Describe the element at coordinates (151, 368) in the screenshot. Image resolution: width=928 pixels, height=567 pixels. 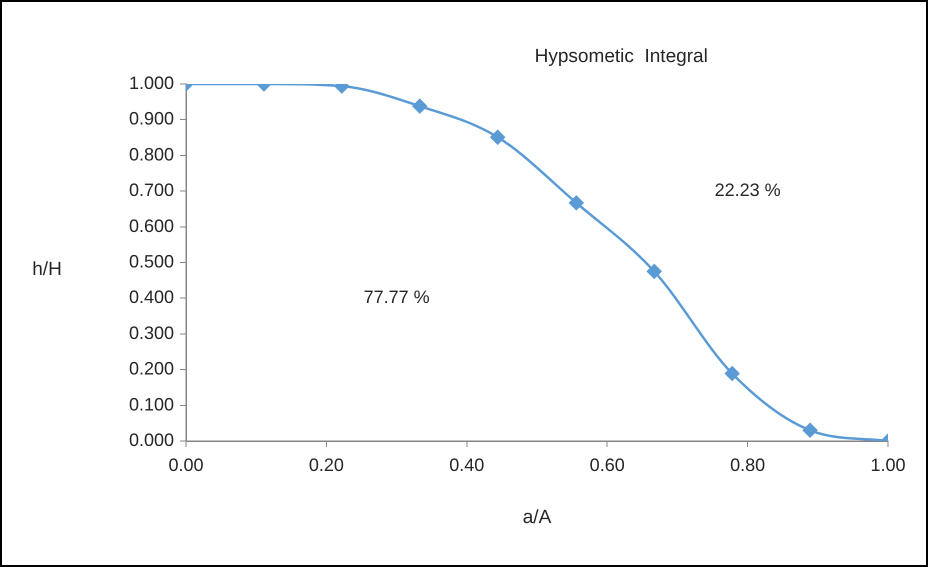
I see `y-tick-label: 0.200` at that location.